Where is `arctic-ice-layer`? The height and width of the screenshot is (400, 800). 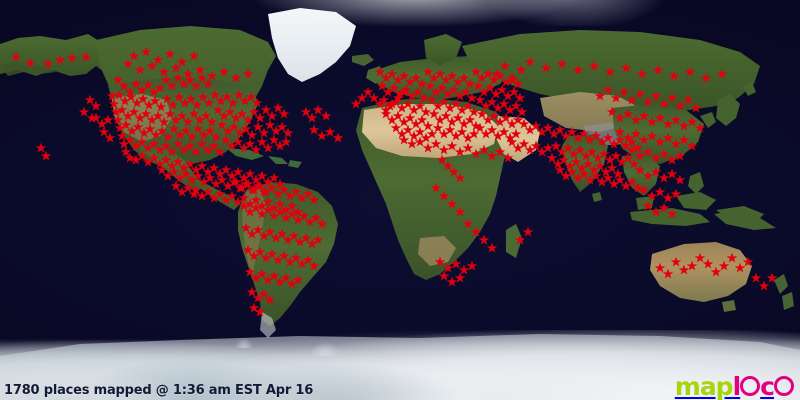 arctic-ice-layer is located at coordinates (400, 13).